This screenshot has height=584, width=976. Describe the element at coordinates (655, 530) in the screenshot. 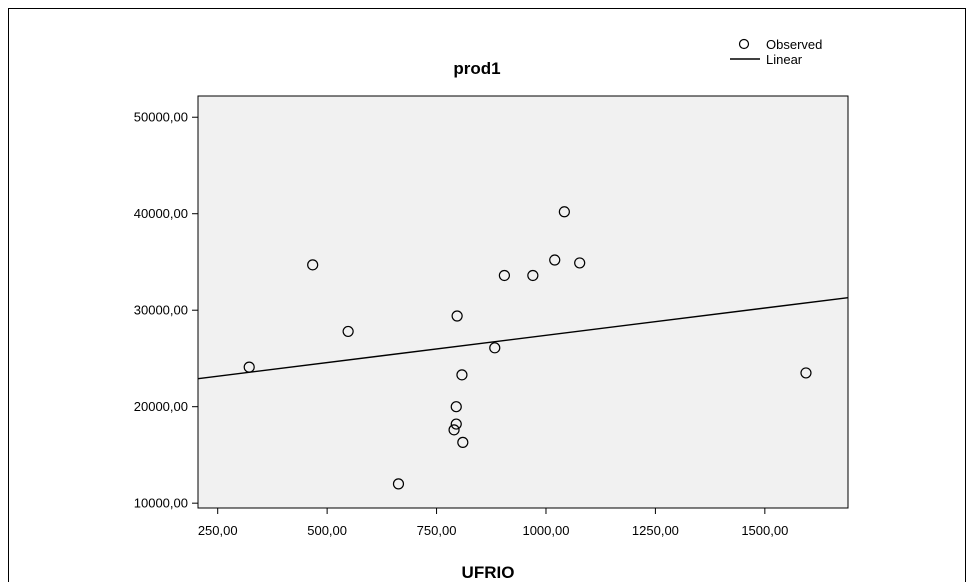

I see `x-tick-label: 1250,00` at that location.